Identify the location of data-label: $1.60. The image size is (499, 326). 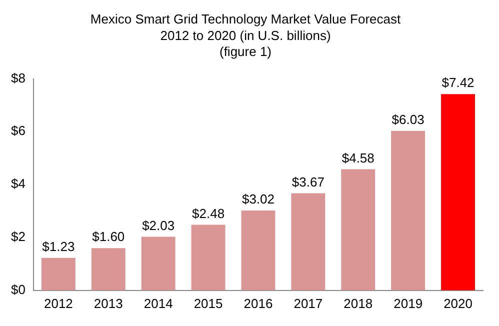
(108, 236).